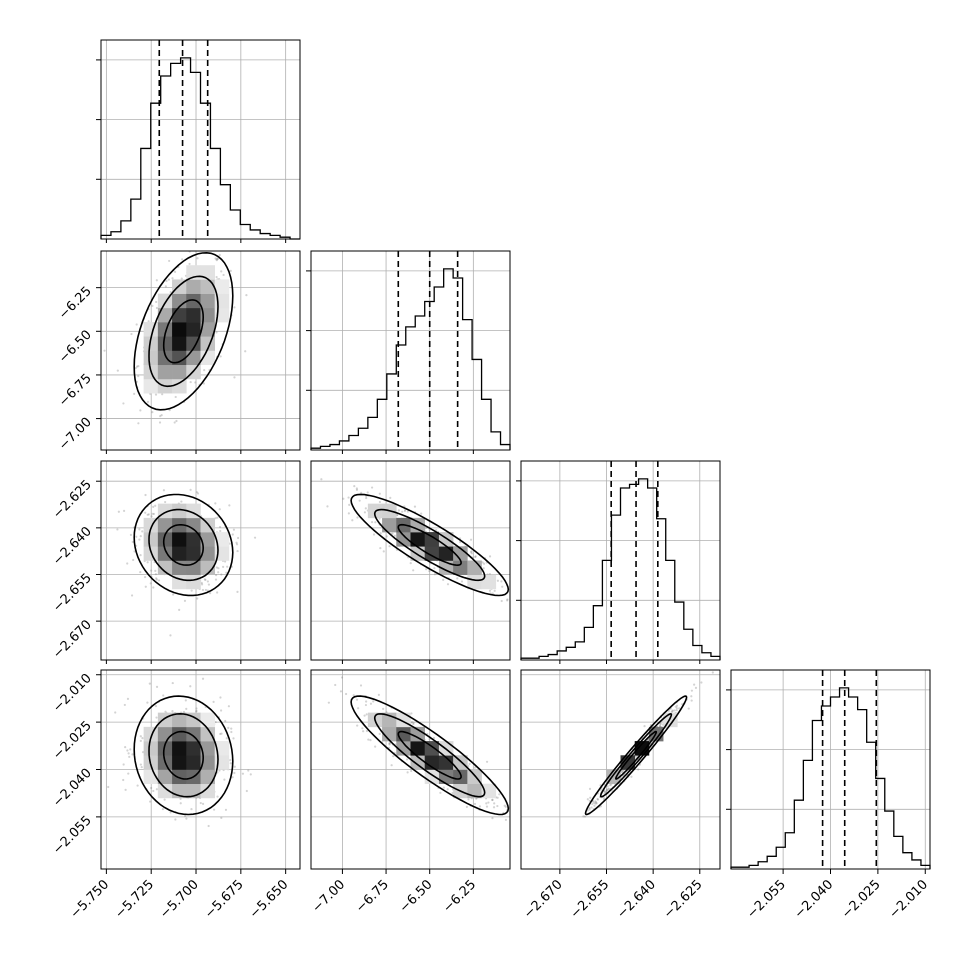 Image resolution: width=970 pixels, height=970 pixels. What do you see at coordinates (861, 899) in the screenshot?
I see `x-tick-label: −2.025` at bounding box center [861, 899].